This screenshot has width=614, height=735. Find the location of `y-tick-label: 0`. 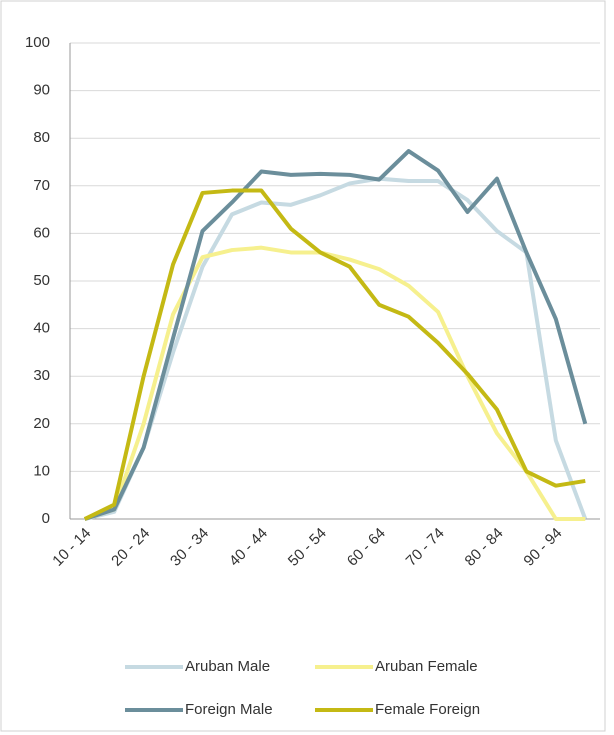

y-tick-label: 0 is located at coordinates (46, 518).